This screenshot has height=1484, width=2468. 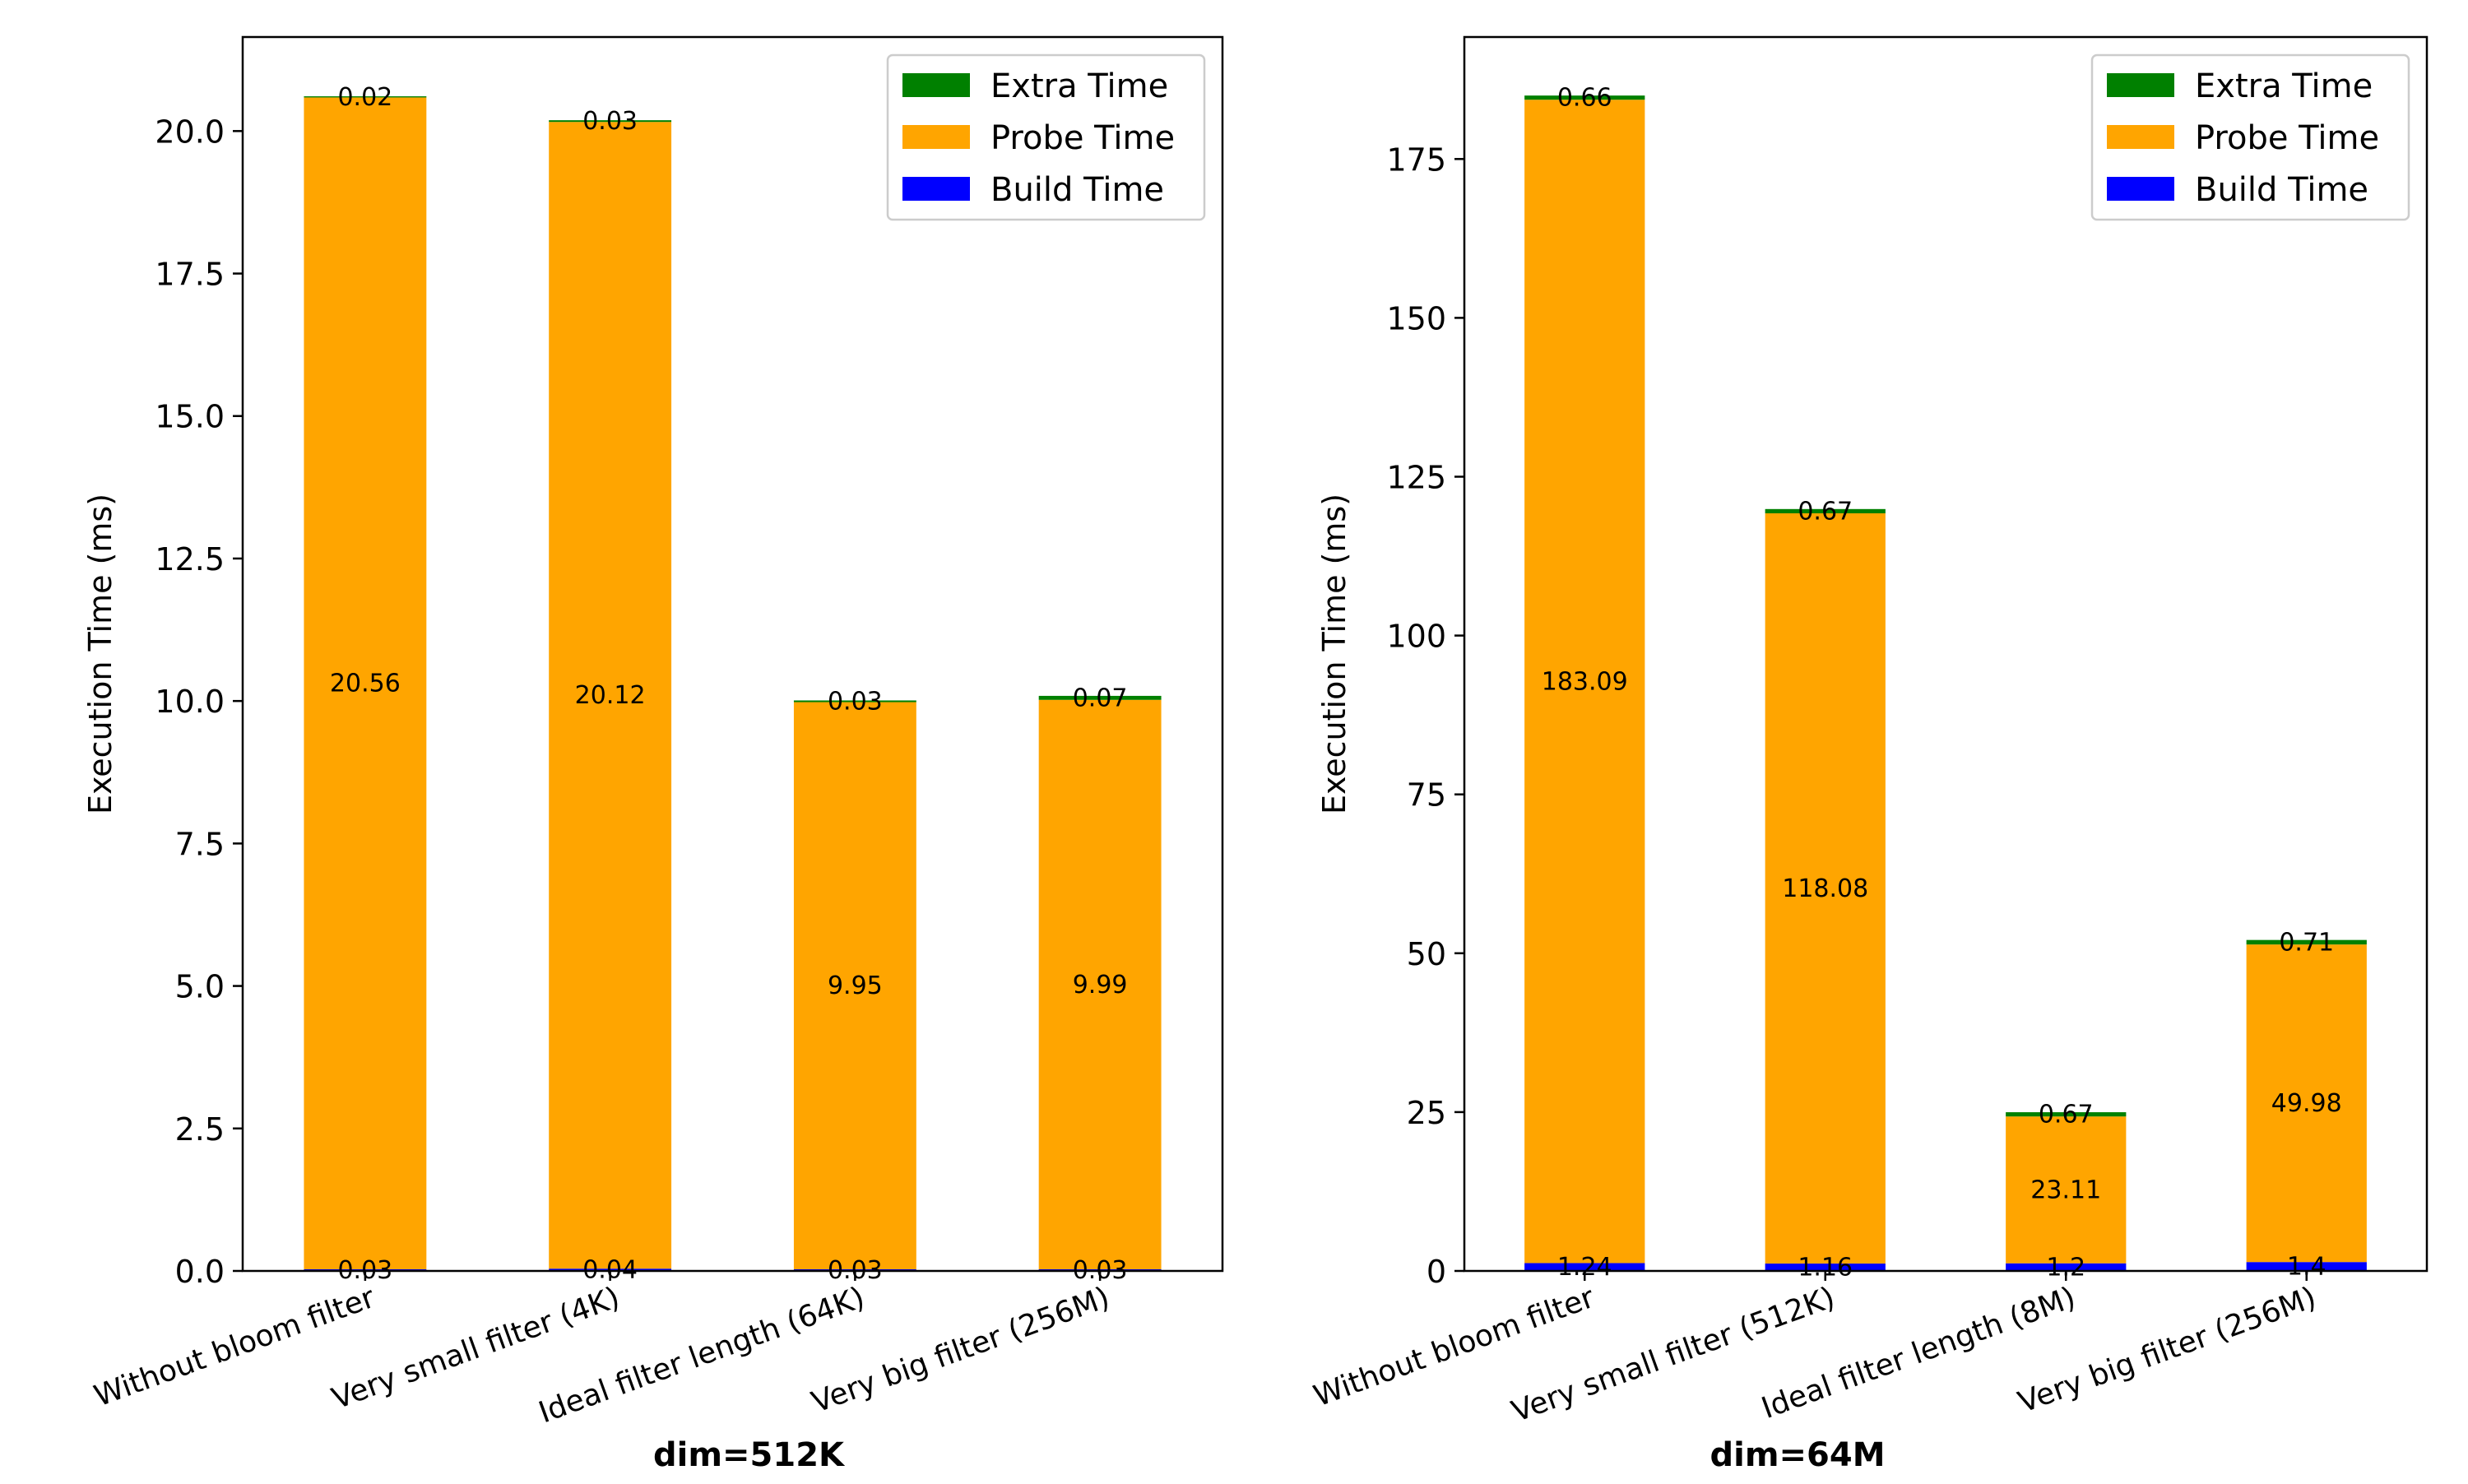 I want to click on y-tick-label: 20.0, so click(x=190, y=132).